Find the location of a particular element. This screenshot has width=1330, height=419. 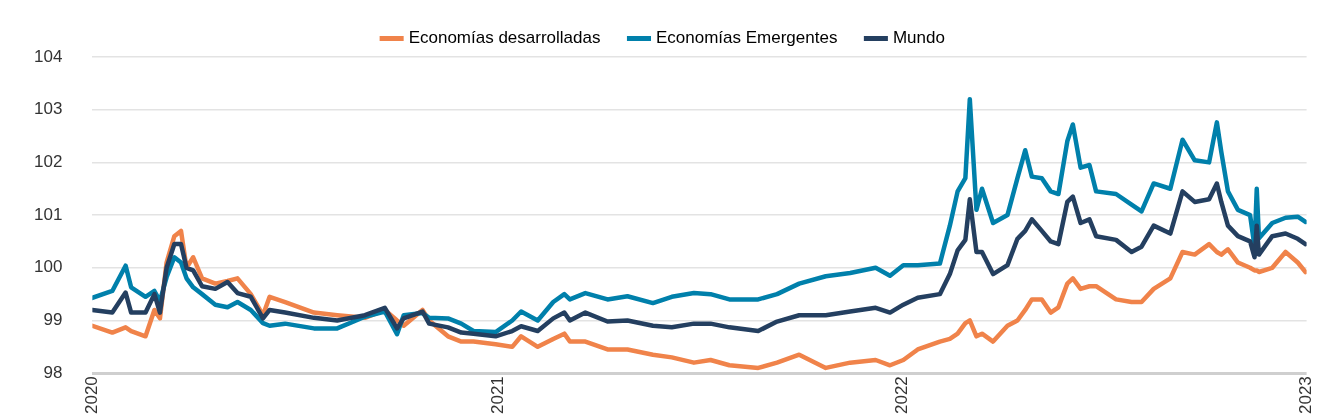

y-tick-label: 102 is located at coordinates (48, 162).